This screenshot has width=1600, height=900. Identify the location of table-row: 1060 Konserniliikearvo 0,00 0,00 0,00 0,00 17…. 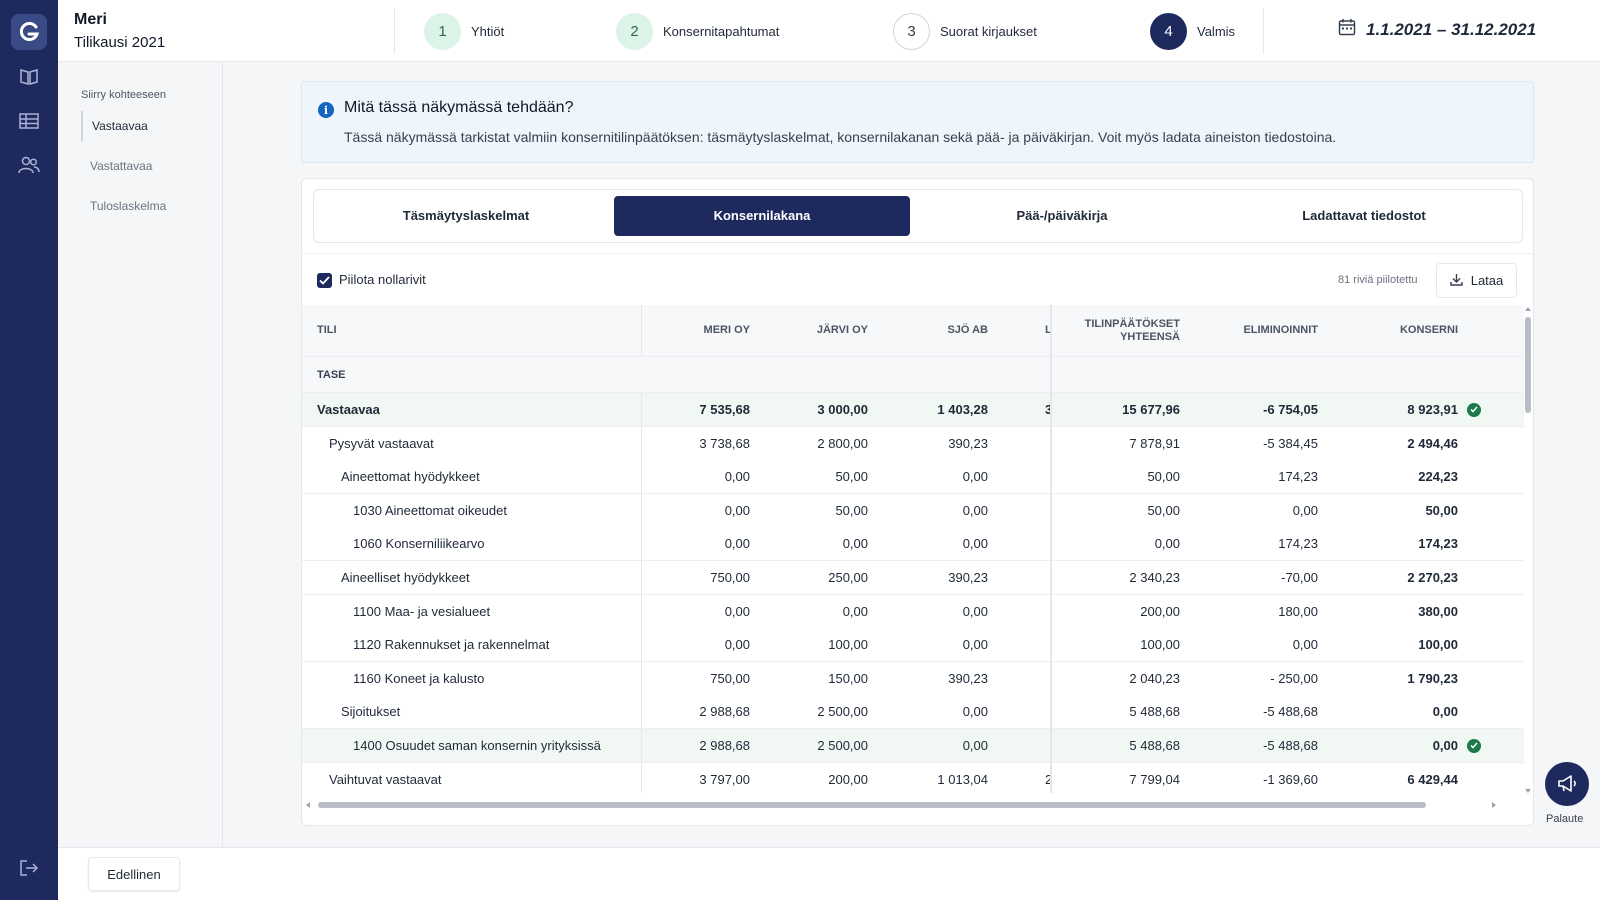
(913, 544).